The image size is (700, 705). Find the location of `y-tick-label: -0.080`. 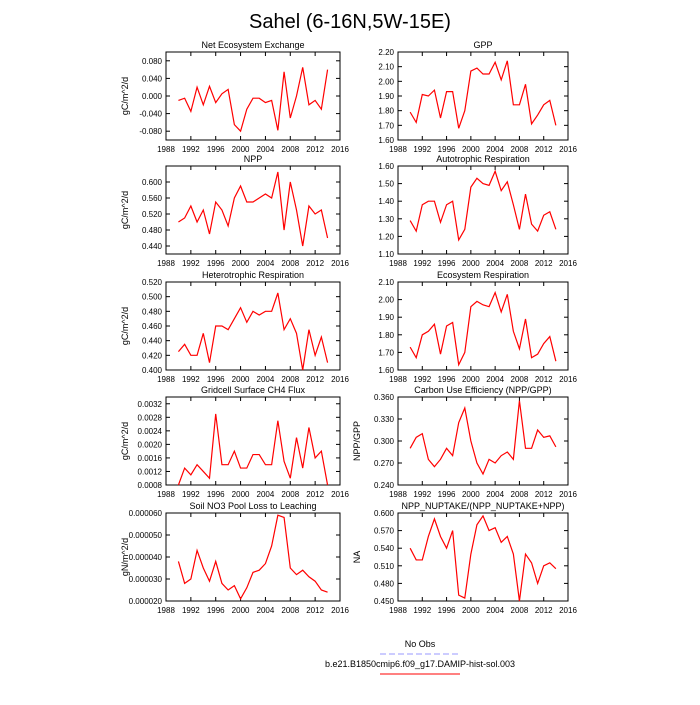

y-tick-label: -0.080 is located at coordinates (150, 131).